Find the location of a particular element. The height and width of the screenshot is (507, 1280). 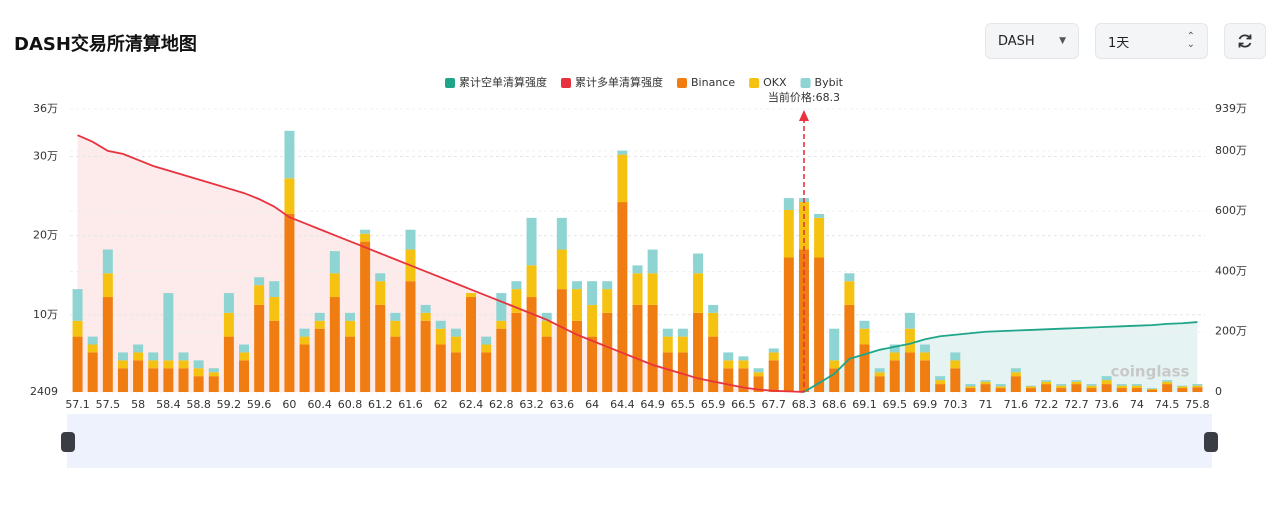

period-select: 1天 ⌃ ⌄ is located at coordinates (1151, 41).